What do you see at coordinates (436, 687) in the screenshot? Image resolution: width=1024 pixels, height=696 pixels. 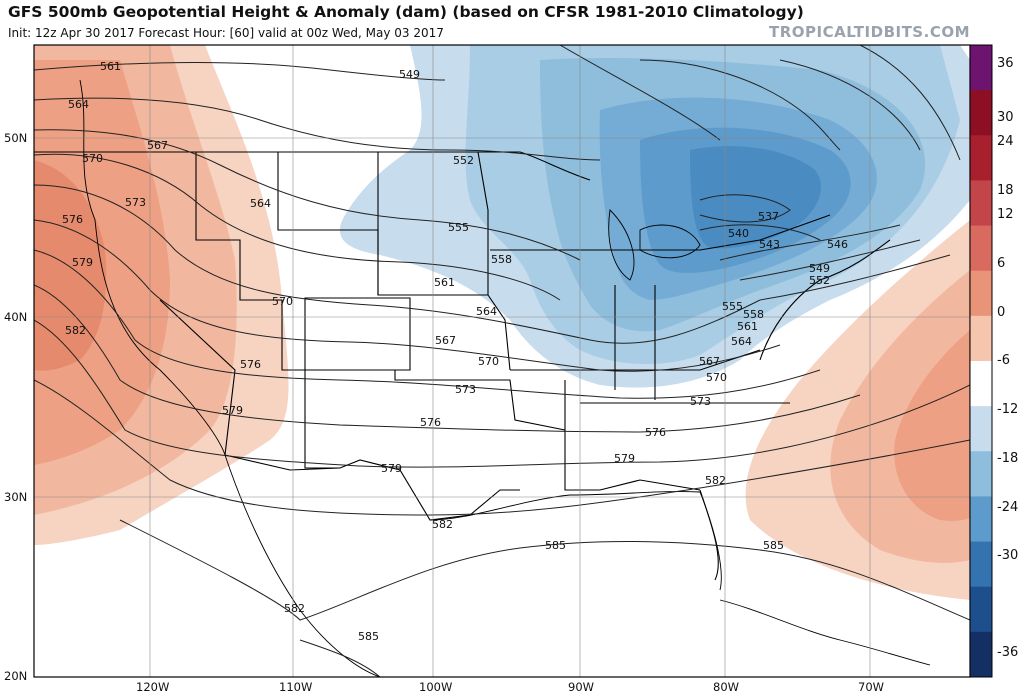 I see `lon-label-100w: 100W` at bounding box center [436, 687].